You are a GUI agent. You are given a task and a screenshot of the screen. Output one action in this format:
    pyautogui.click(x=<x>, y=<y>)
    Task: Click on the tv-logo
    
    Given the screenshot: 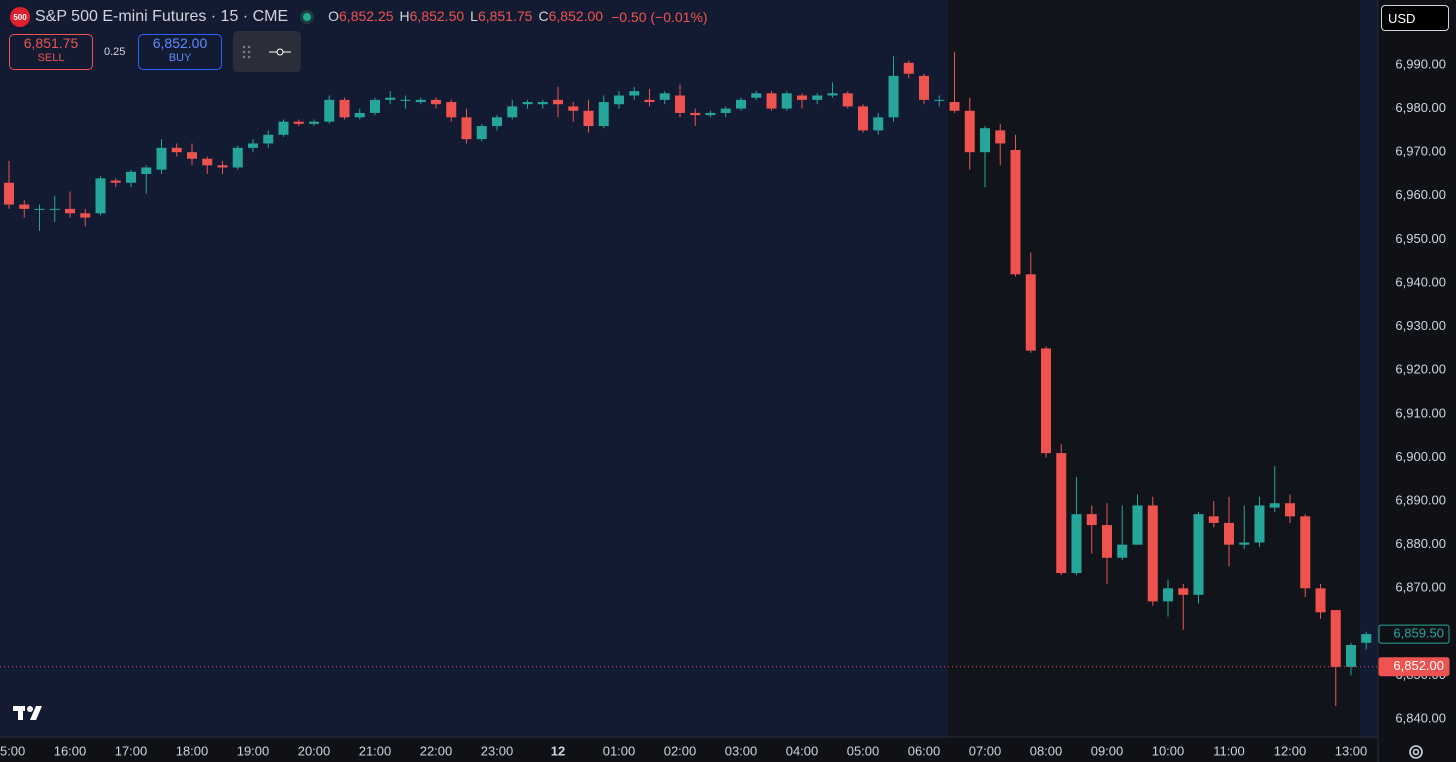 What is the action you would take?
    pyautogui.click(x=27, y=713)
    